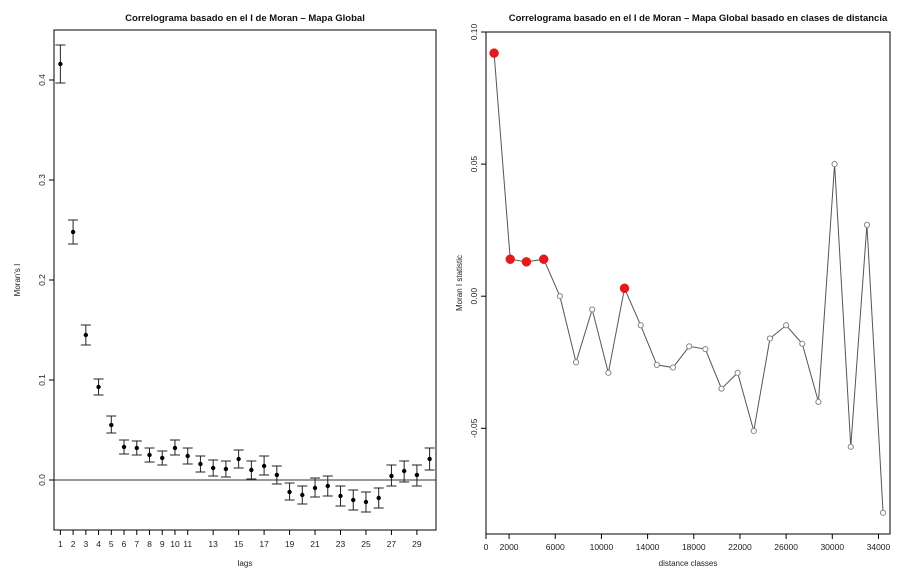 Image resolution: width=904 pixels, height=570 pixels. Describe the element at coordinates (417, 544) in the screenshot. I see `chart1-xtick-label: 29` at that location.